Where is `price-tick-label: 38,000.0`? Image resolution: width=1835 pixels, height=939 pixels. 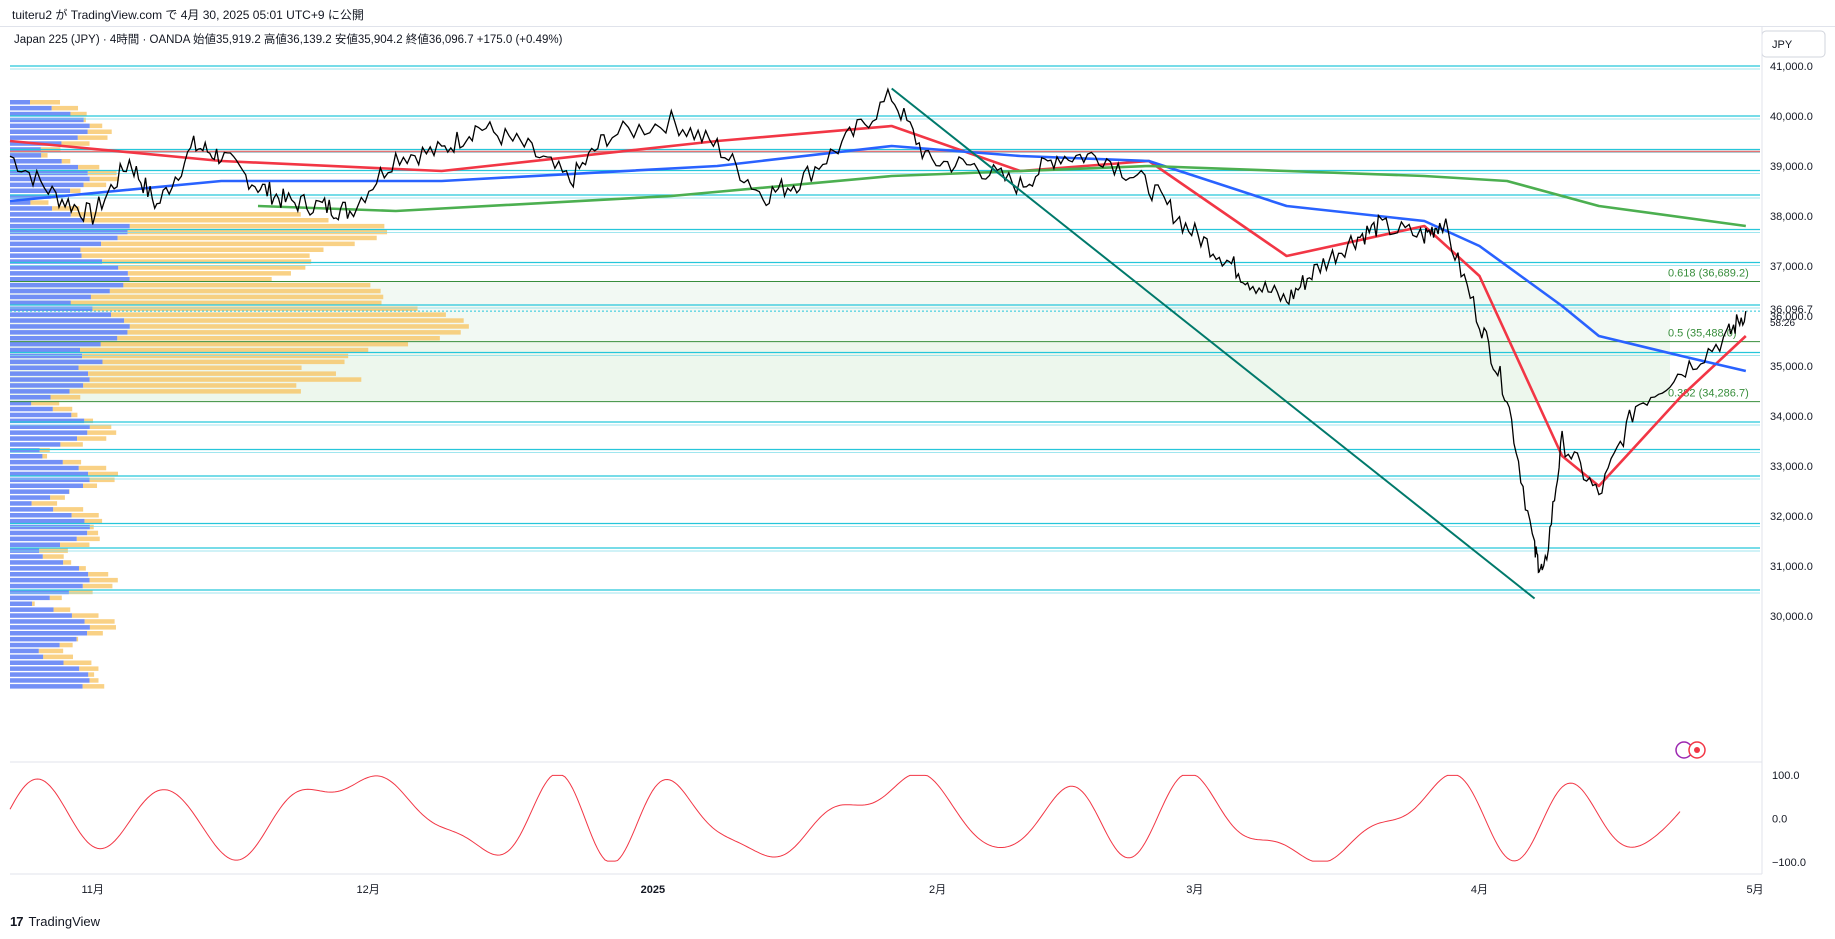 price-tick-label: 38,000.0 is located at coordinates (1791, 217).